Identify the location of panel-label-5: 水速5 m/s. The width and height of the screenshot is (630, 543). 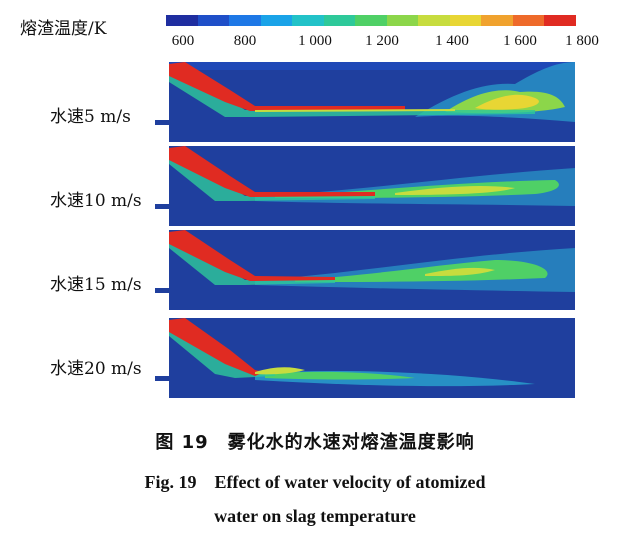
(90, 117).